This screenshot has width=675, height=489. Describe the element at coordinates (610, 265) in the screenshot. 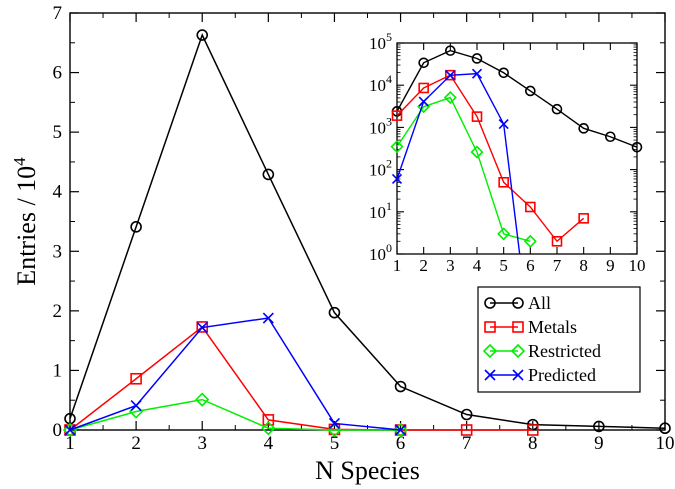

I see `inset-x-tick-label: 9` at that location.